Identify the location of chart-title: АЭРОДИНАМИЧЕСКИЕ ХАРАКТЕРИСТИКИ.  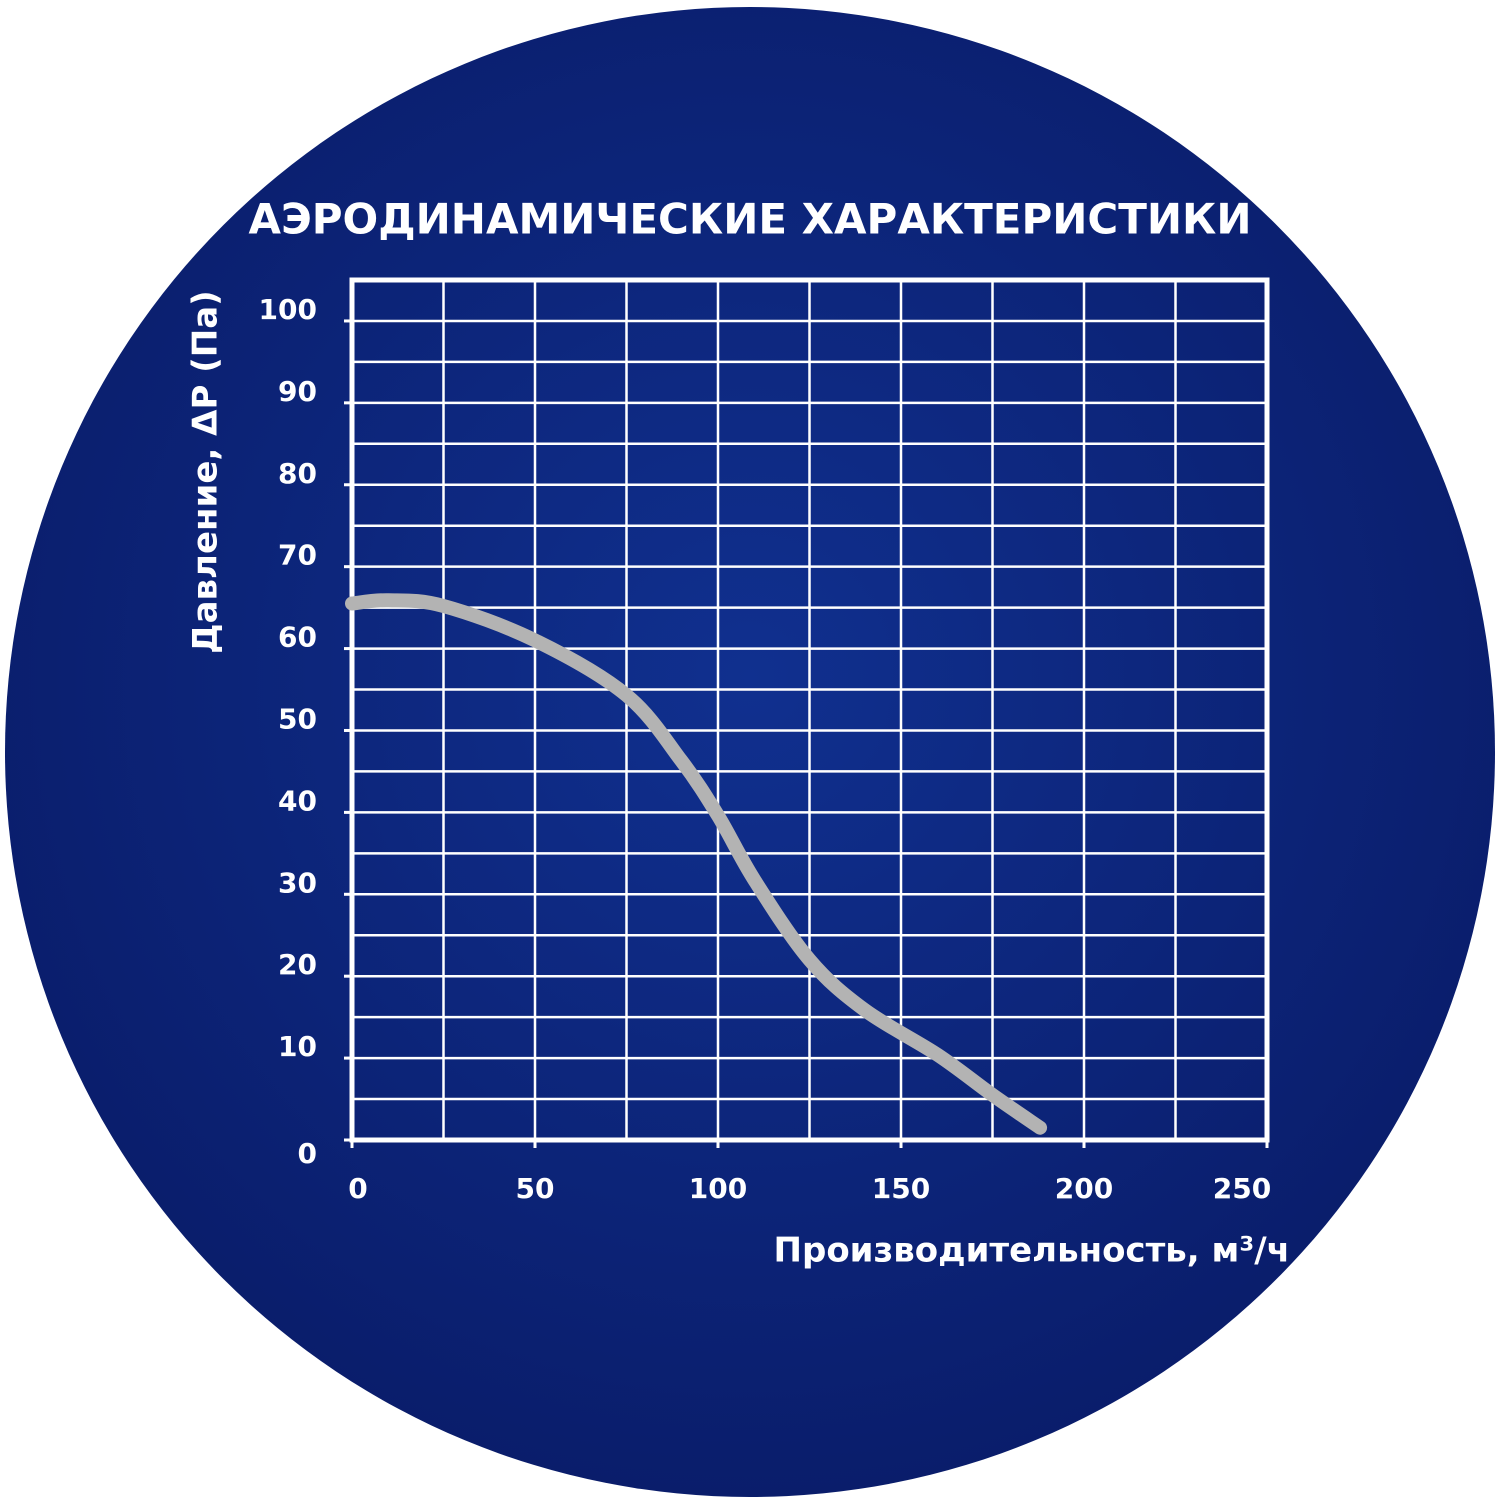
(749, 219).